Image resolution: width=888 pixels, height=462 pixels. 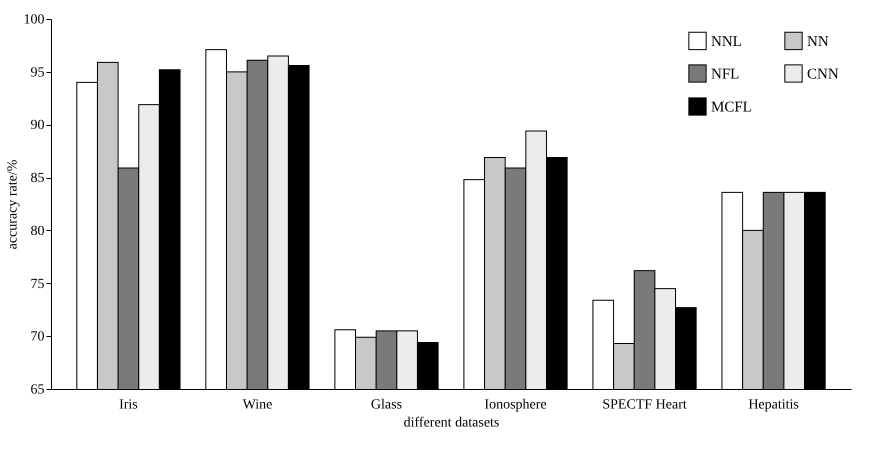 I want to click on x-axis-title: different datasets, so click(x=452, y=423).